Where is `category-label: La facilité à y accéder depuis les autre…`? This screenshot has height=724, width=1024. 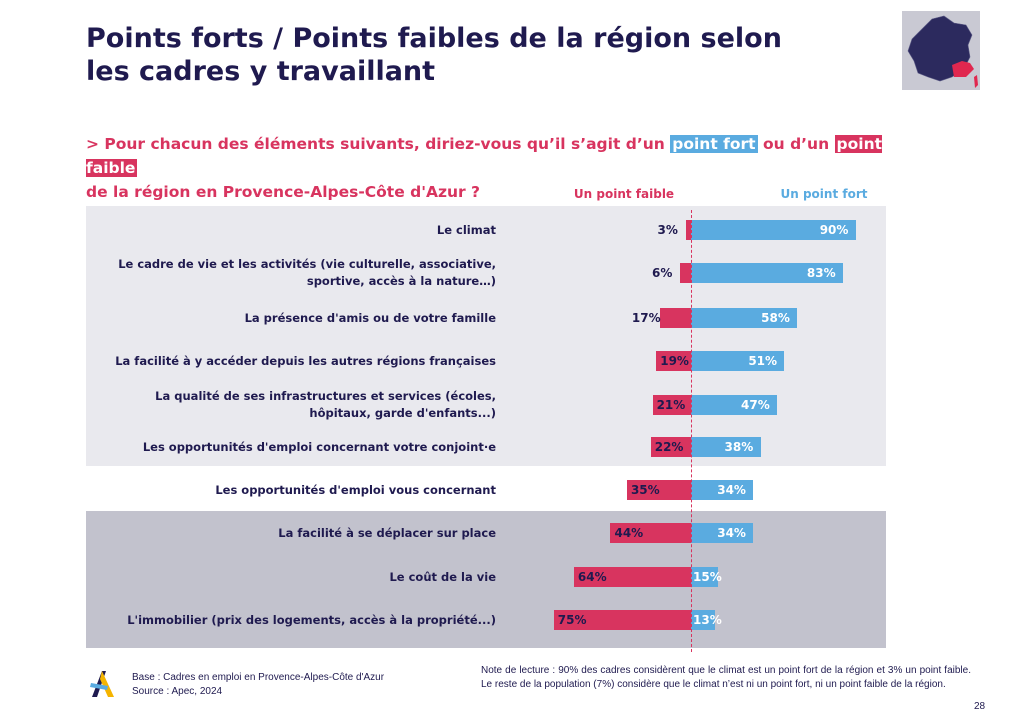
category-label: La facilité à y accéder depuis les autre… is located at coordinates (305, 360).